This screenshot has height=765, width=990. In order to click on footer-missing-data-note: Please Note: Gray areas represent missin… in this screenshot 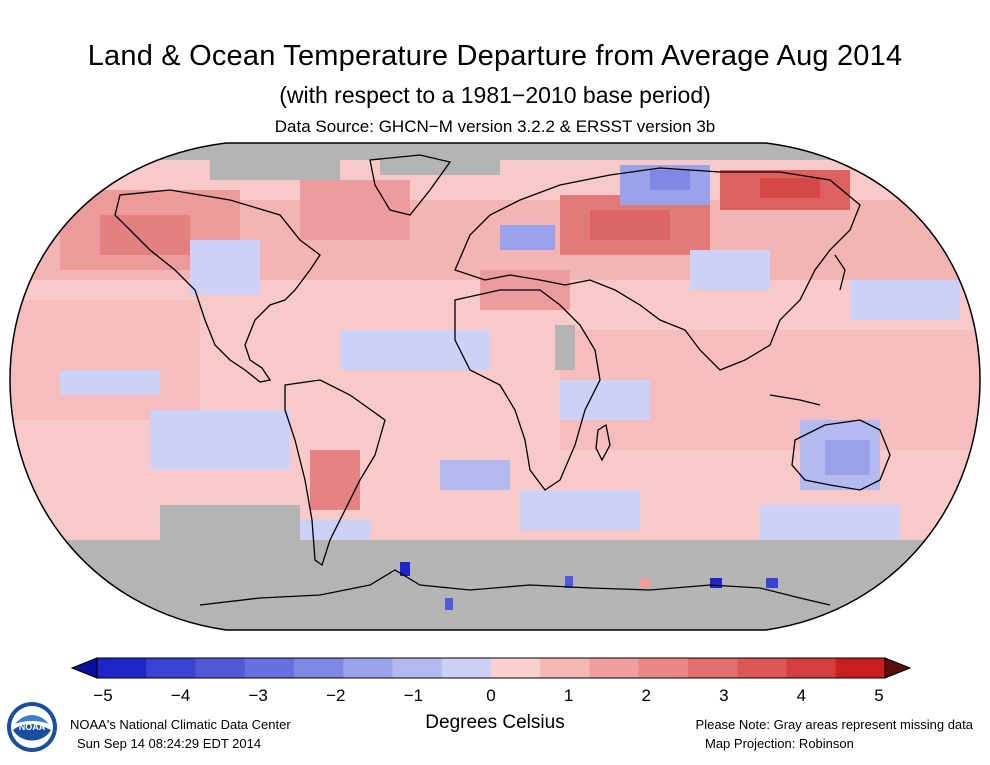, I will do `click(834, 724)`.